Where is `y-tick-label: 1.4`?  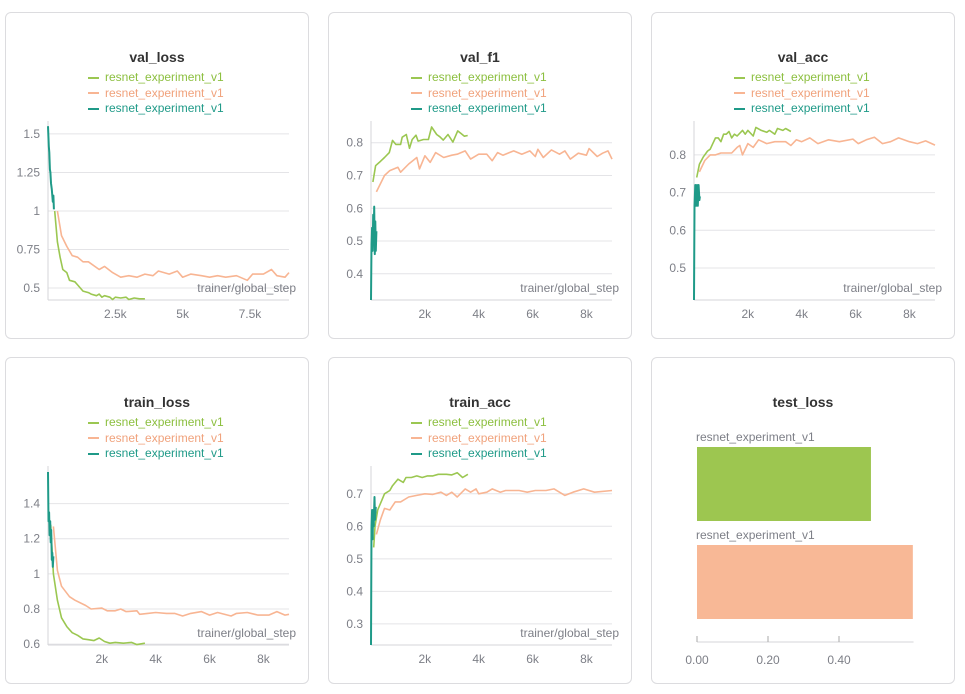 y-tick-label: 1.4 is located at coordinates (31, 504).